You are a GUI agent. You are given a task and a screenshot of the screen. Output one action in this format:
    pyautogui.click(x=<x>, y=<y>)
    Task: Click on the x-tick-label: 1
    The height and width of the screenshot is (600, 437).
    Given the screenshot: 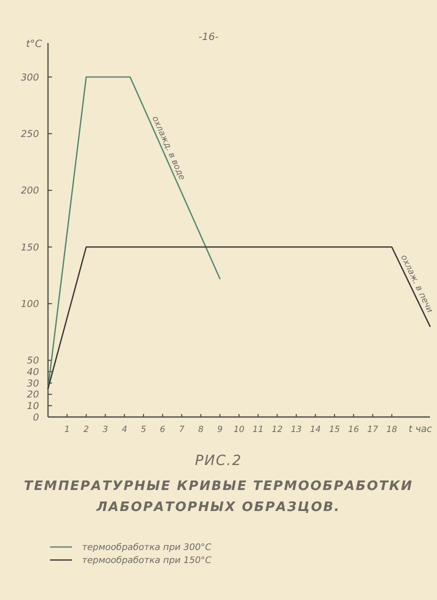 What is the action you would take?
    pyautogui.click(x=67, y=430)
    